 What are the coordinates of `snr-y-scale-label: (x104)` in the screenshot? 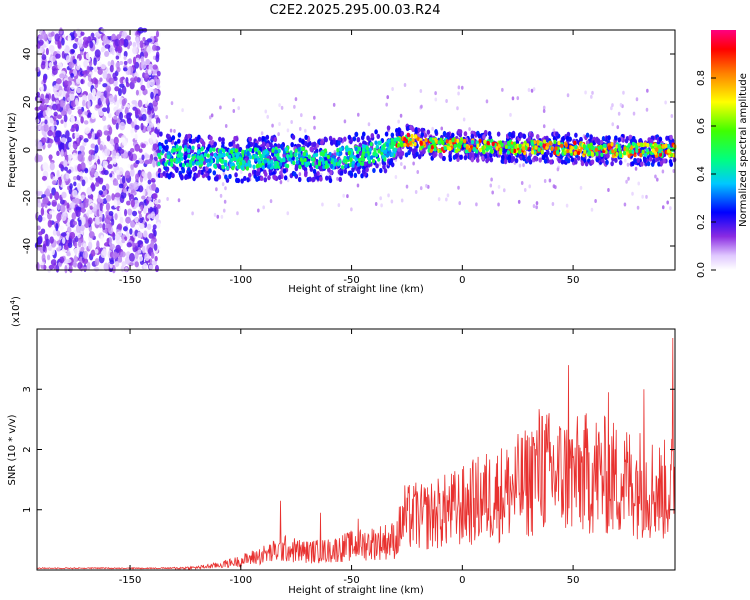 It's located at (15, 311).